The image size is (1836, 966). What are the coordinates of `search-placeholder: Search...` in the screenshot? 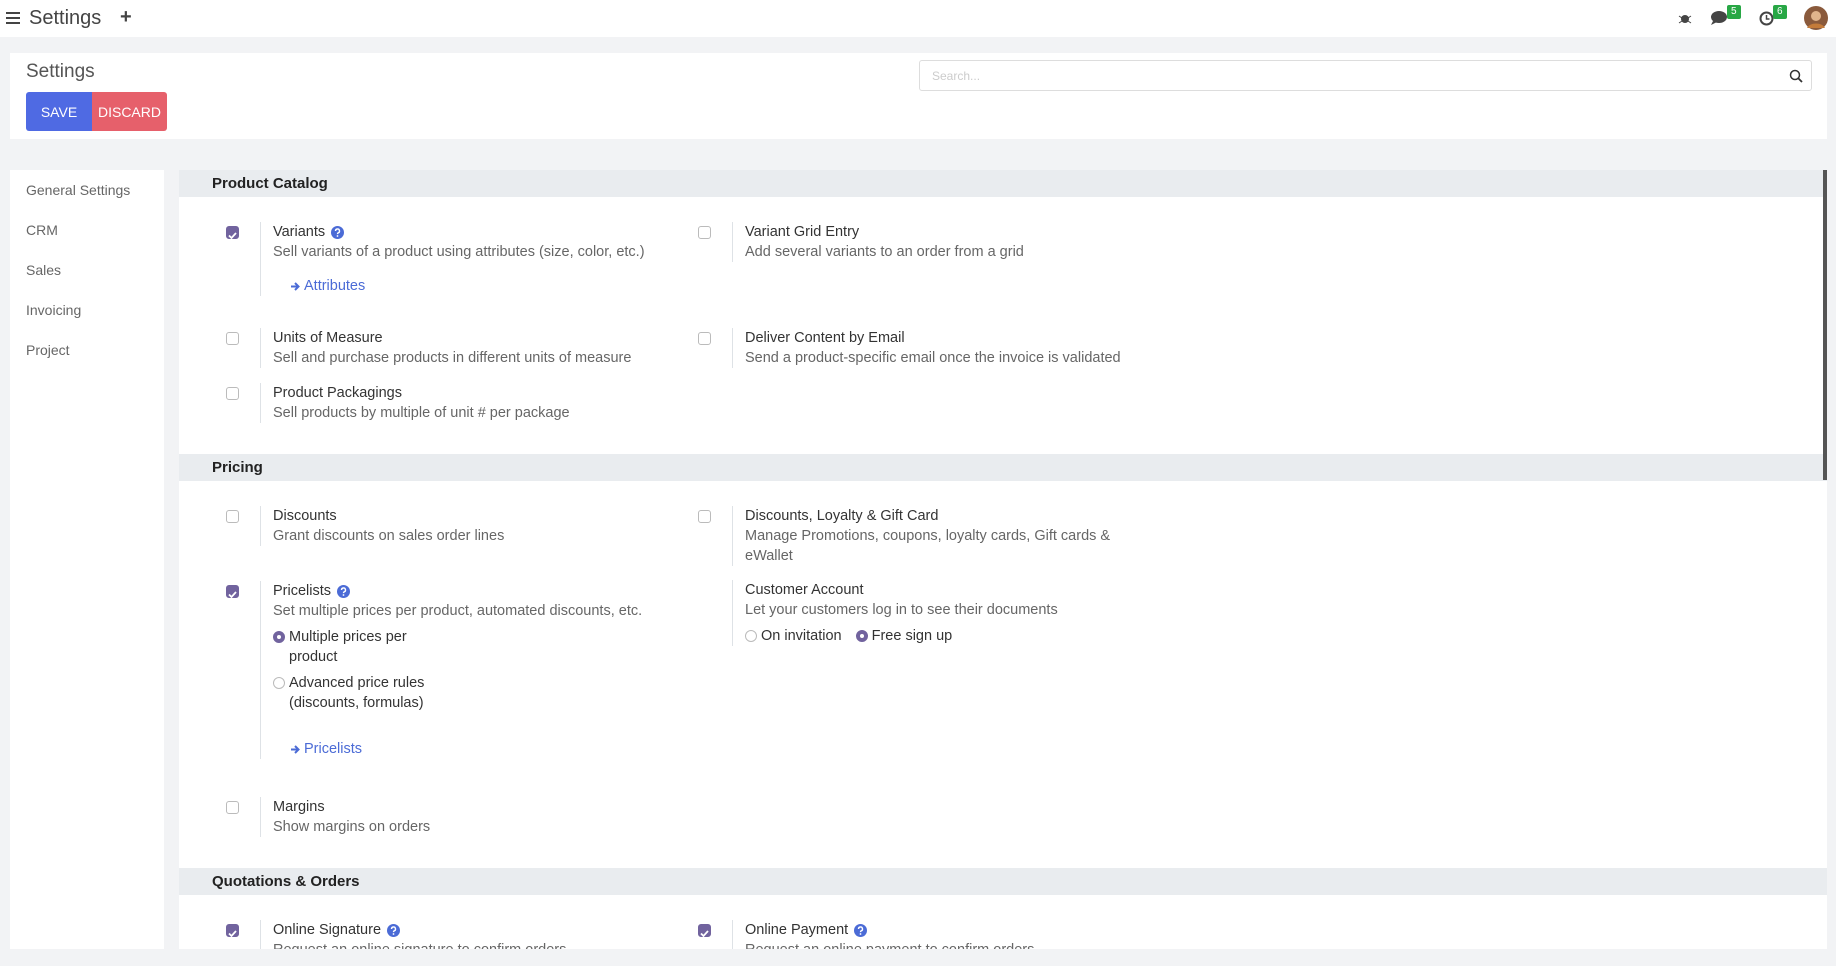 It's located at (956, 76).